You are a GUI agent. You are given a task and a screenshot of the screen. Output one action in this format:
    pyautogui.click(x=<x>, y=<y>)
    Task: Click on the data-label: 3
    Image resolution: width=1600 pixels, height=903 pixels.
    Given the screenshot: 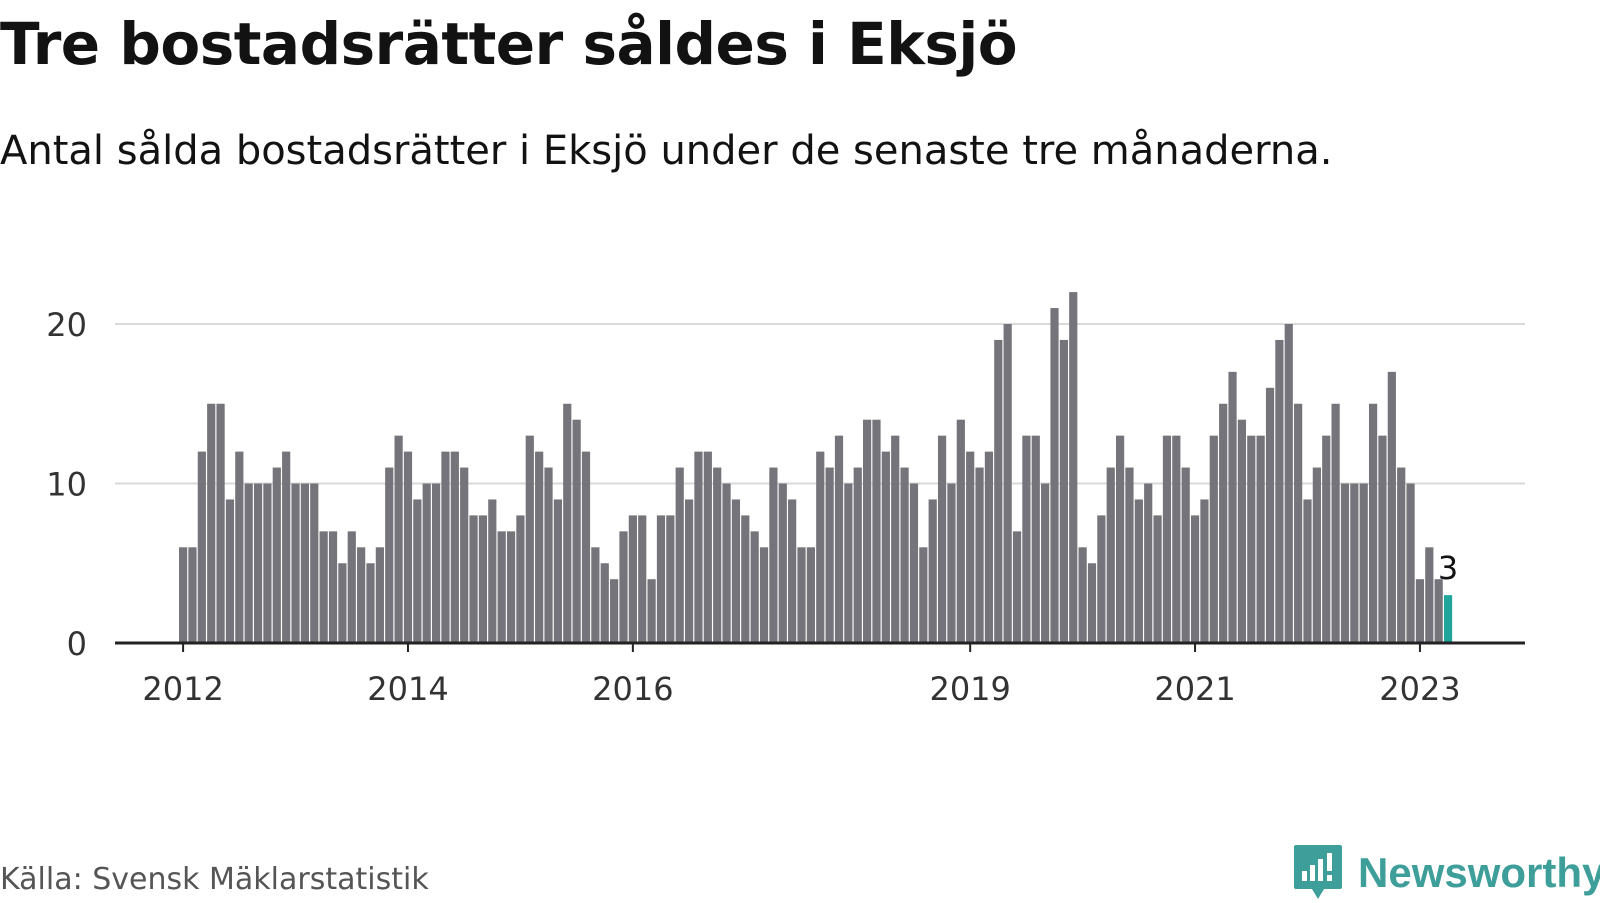 What is the action you would take?
    pyautogui.click(x=1448, y=568)
    